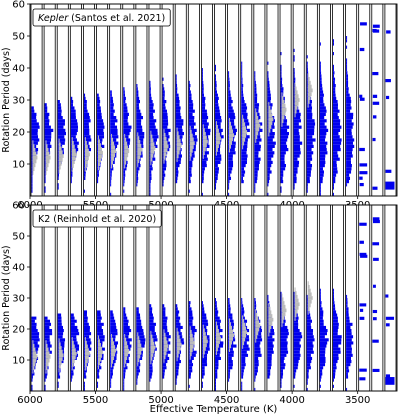  What do you see at coordinates (193, 398) in the screenshot?
I see `k2-x-ticks: 6000 5500 5000 4500 4000 3500` at bounding box center [193, 398].